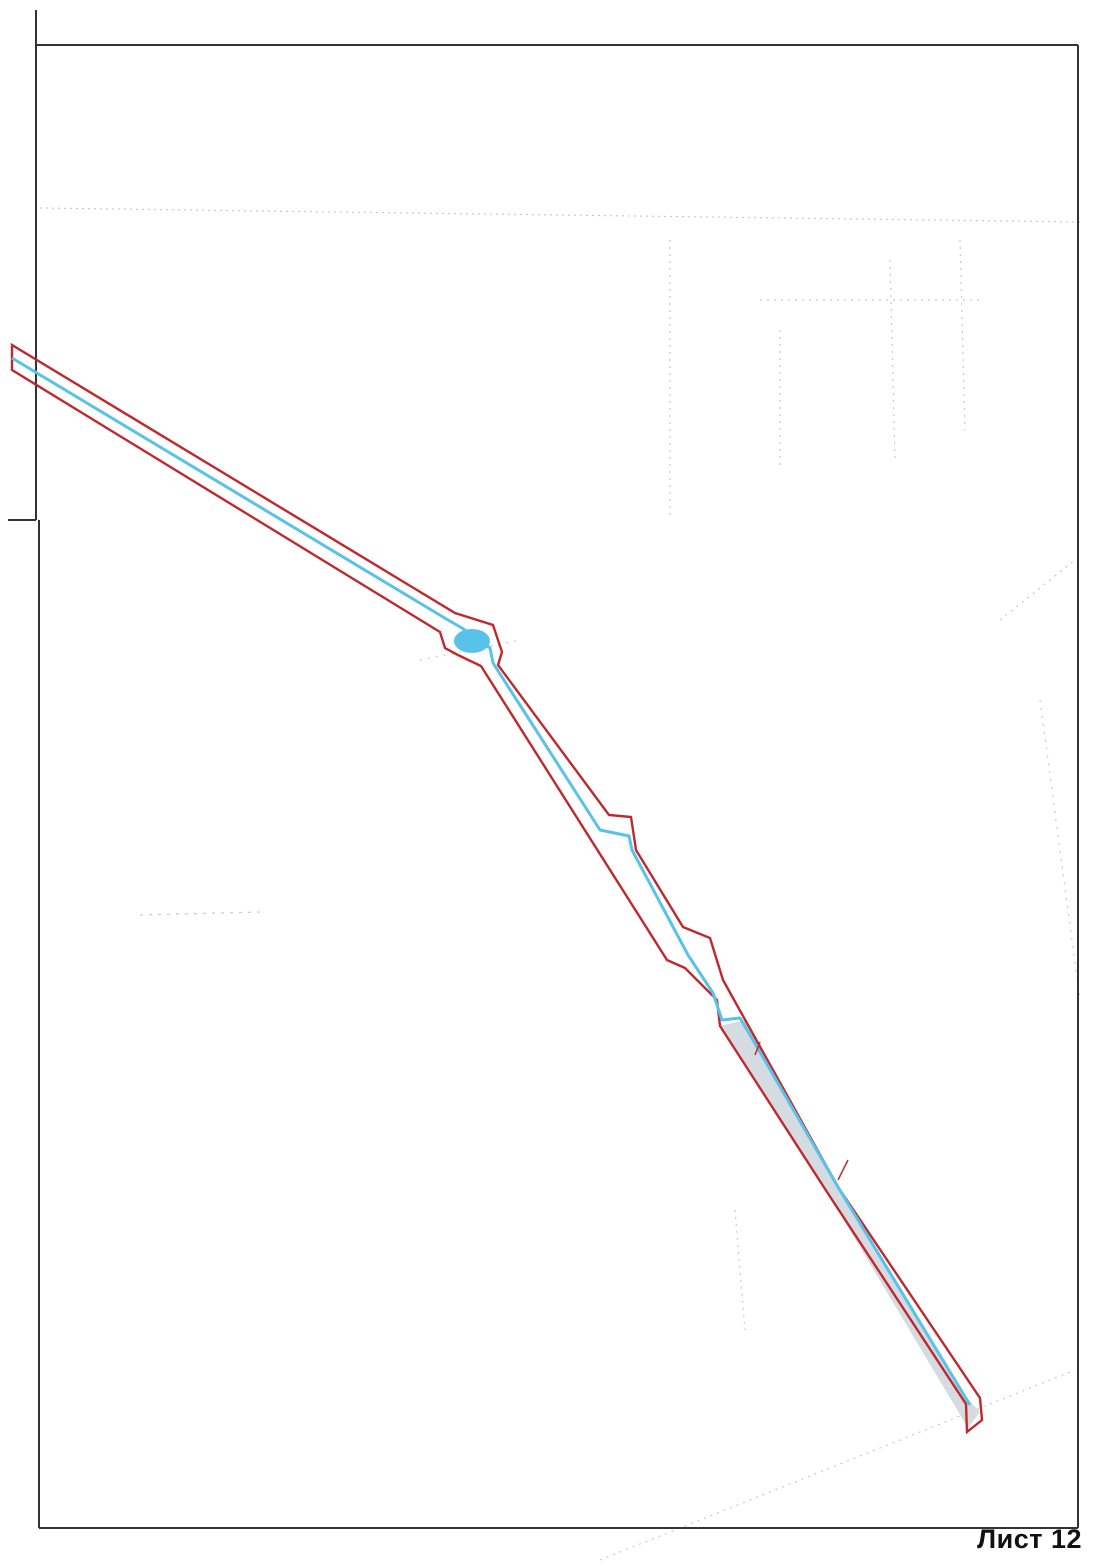 The width and height of the screenshot is (1096, 1567). I want to click on sheet-label: Лист 12, so click(1029, 1539).